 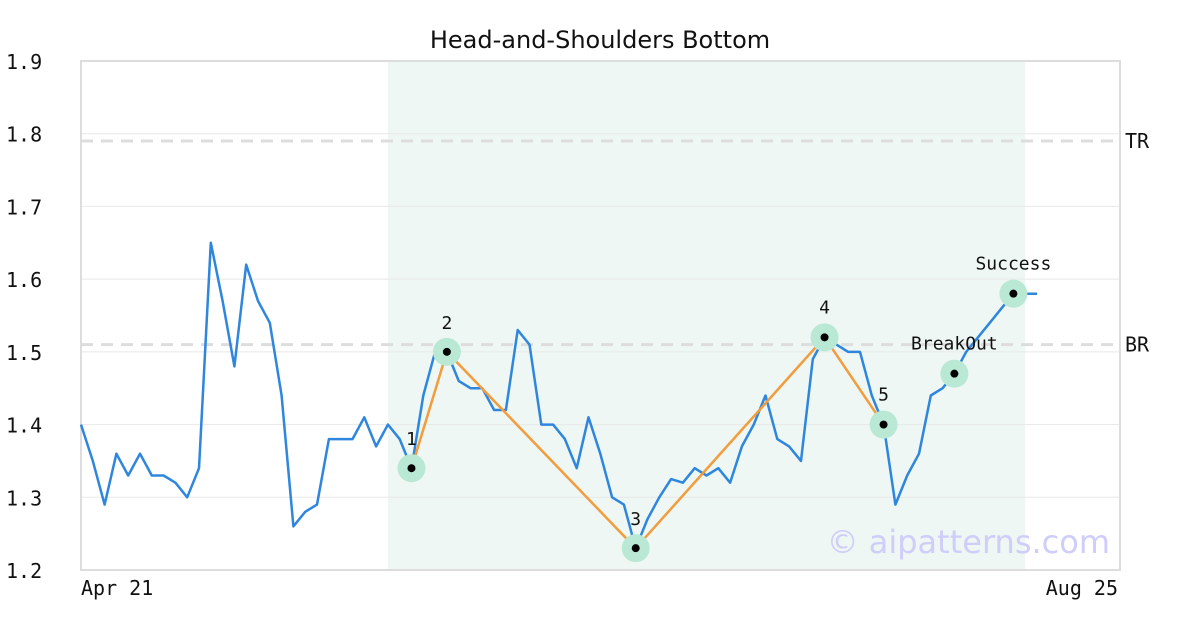 I want to click on y-tick-label: 1.6, so click(x=24, y=280).